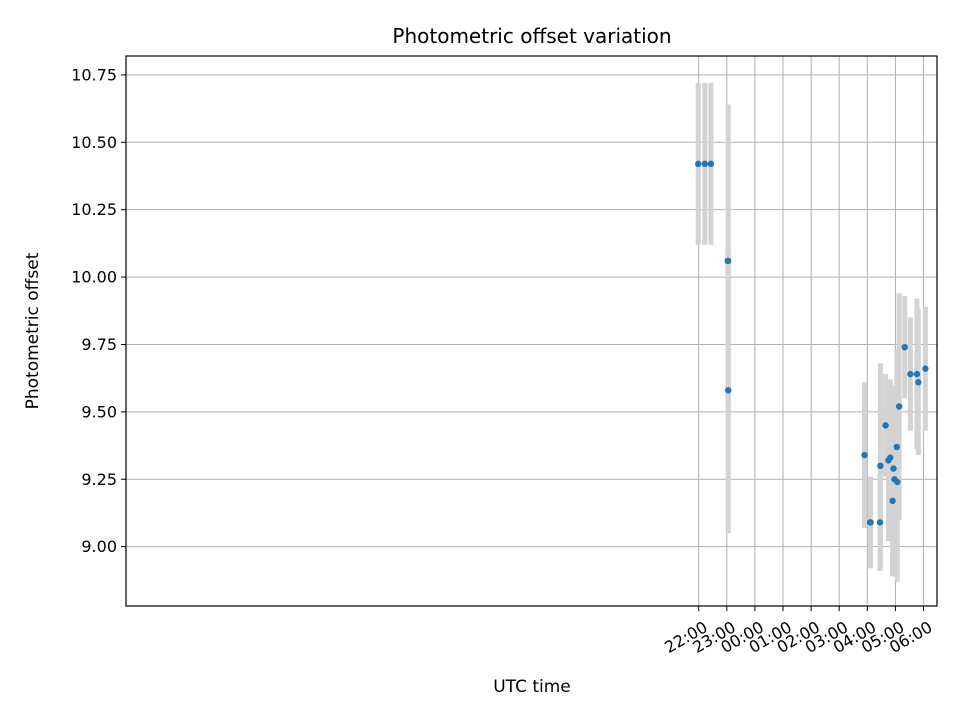 This screenshot has width=960, height=720. Describe the element at coordinates (94, 74) in the screenshot. I see `y-tick-label: 10.75` at that location.